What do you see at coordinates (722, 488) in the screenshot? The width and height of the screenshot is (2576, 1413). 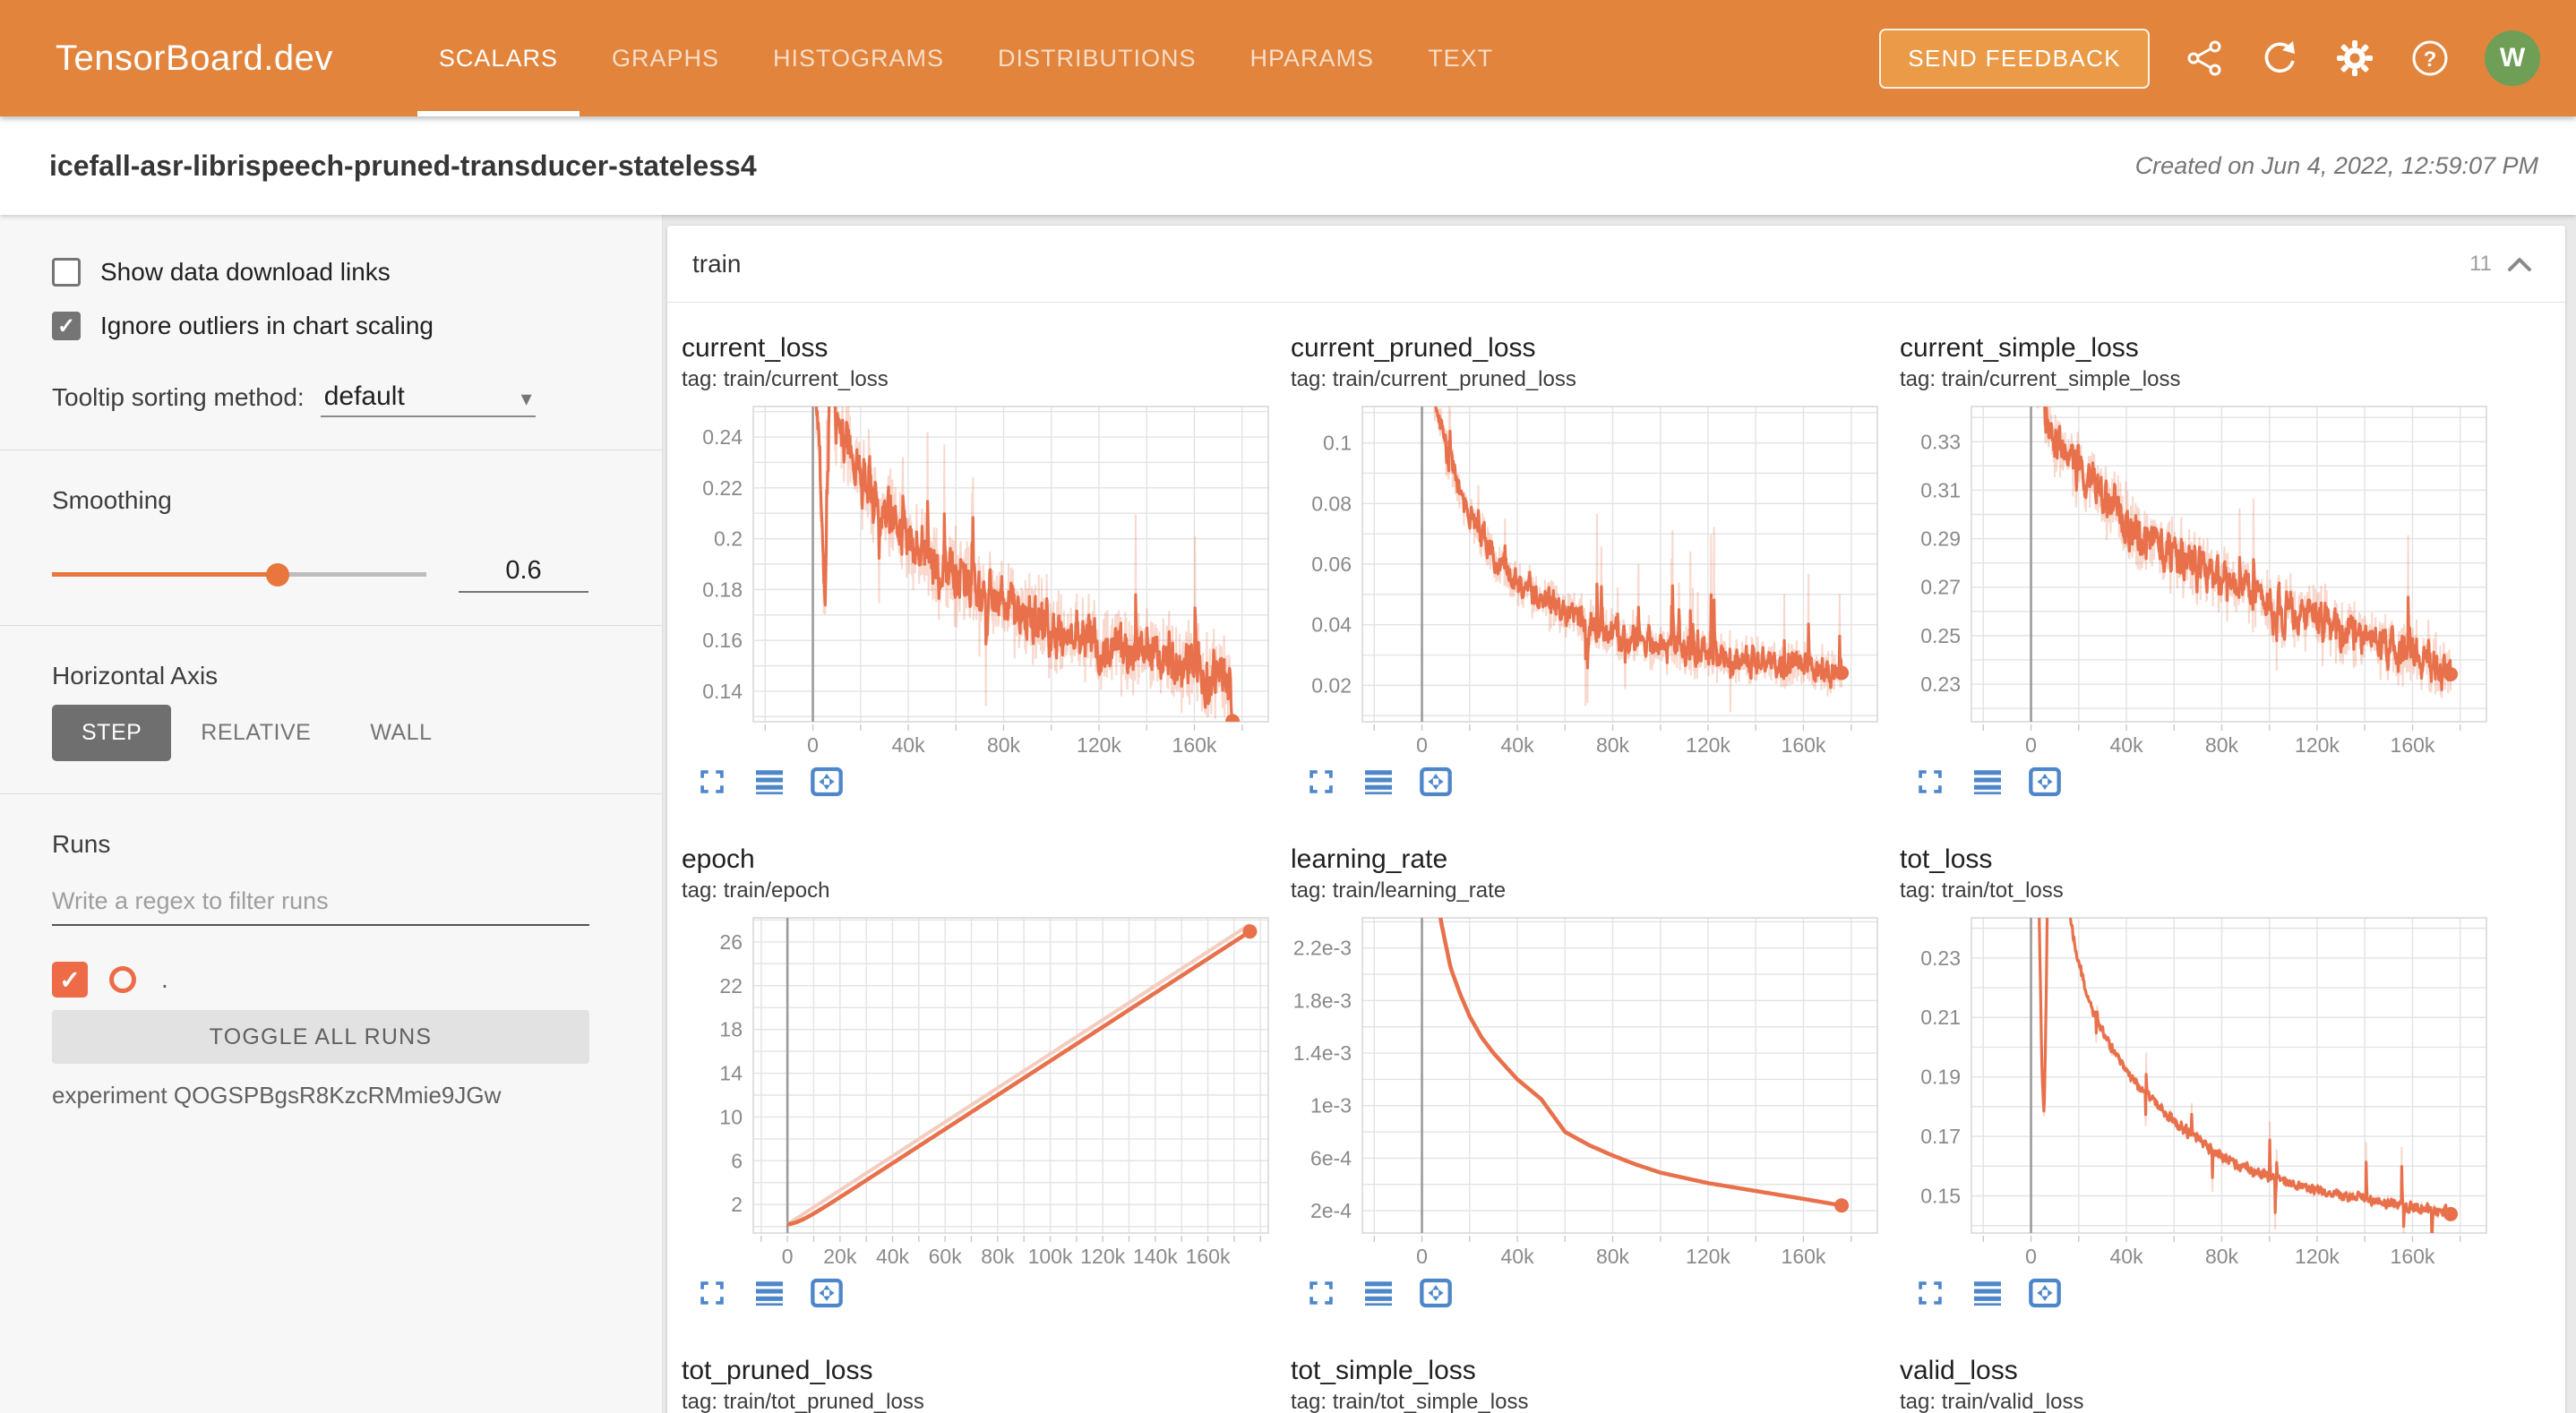 I see `svg-text: 0.22` at bounding box center [722, 488].